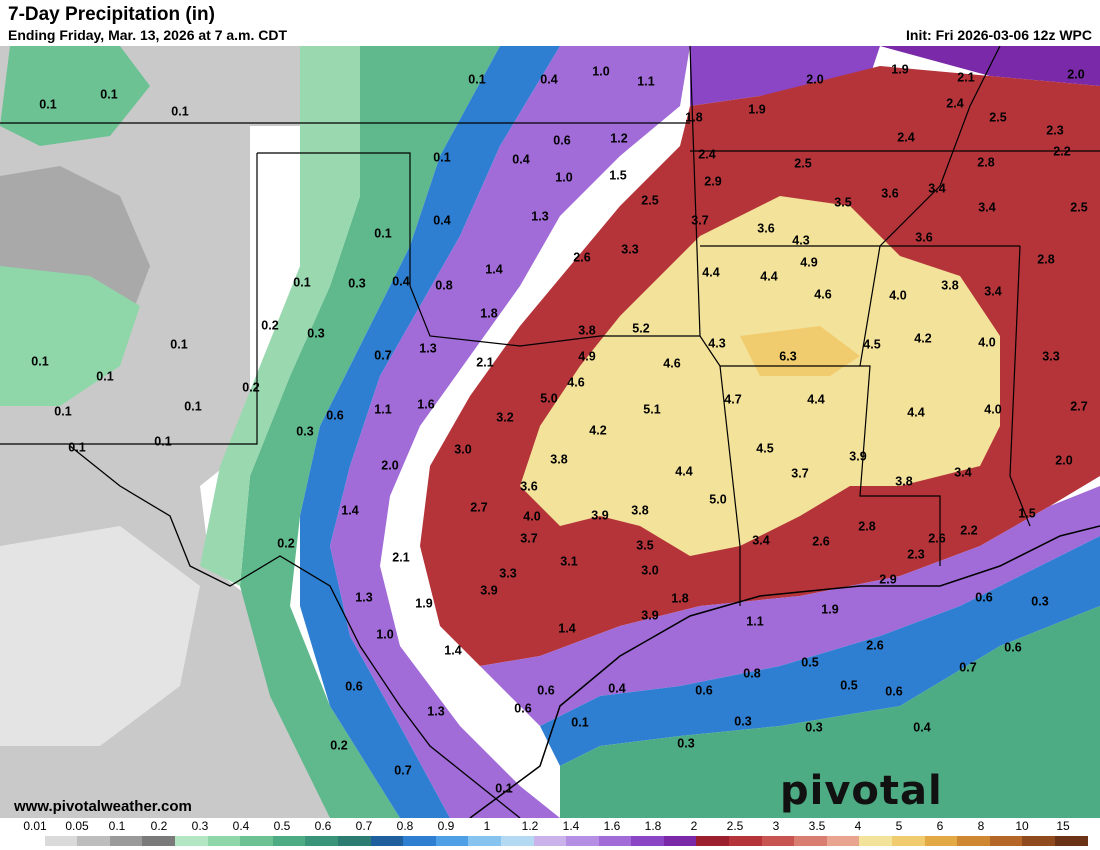 The image size is (1100, 850). Describe the element at coordinates (653, 826) in the screenshot. I see `legend-tick-label: 1.8` at that location.